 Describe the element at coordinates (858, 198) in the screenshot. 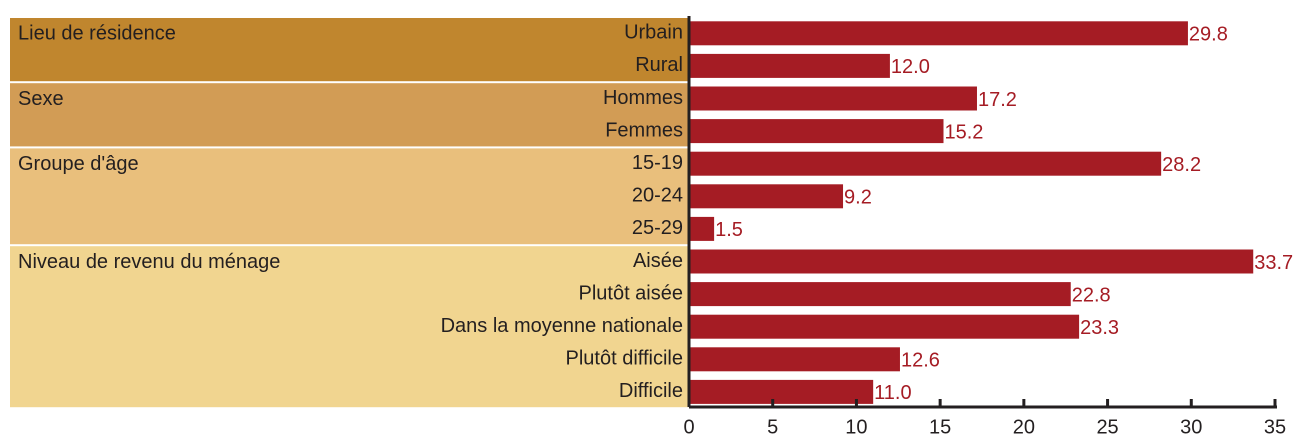

I see `value-label: 9.2` at that location.